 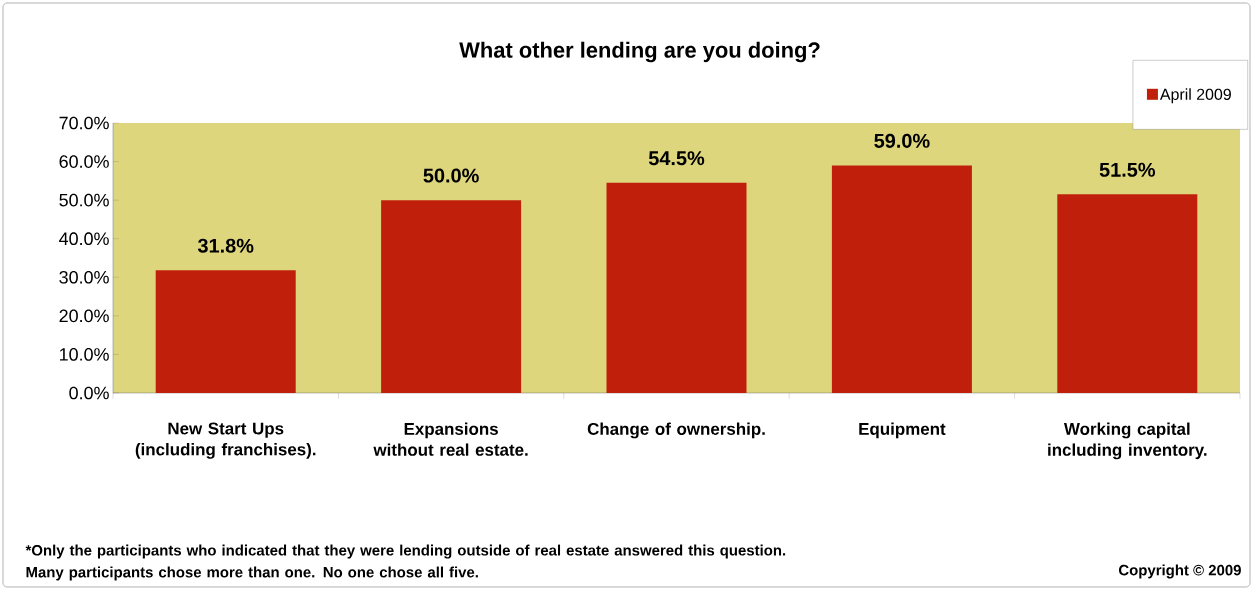 I want to click on data-label: 31.8%, so click(x=225, y=245).